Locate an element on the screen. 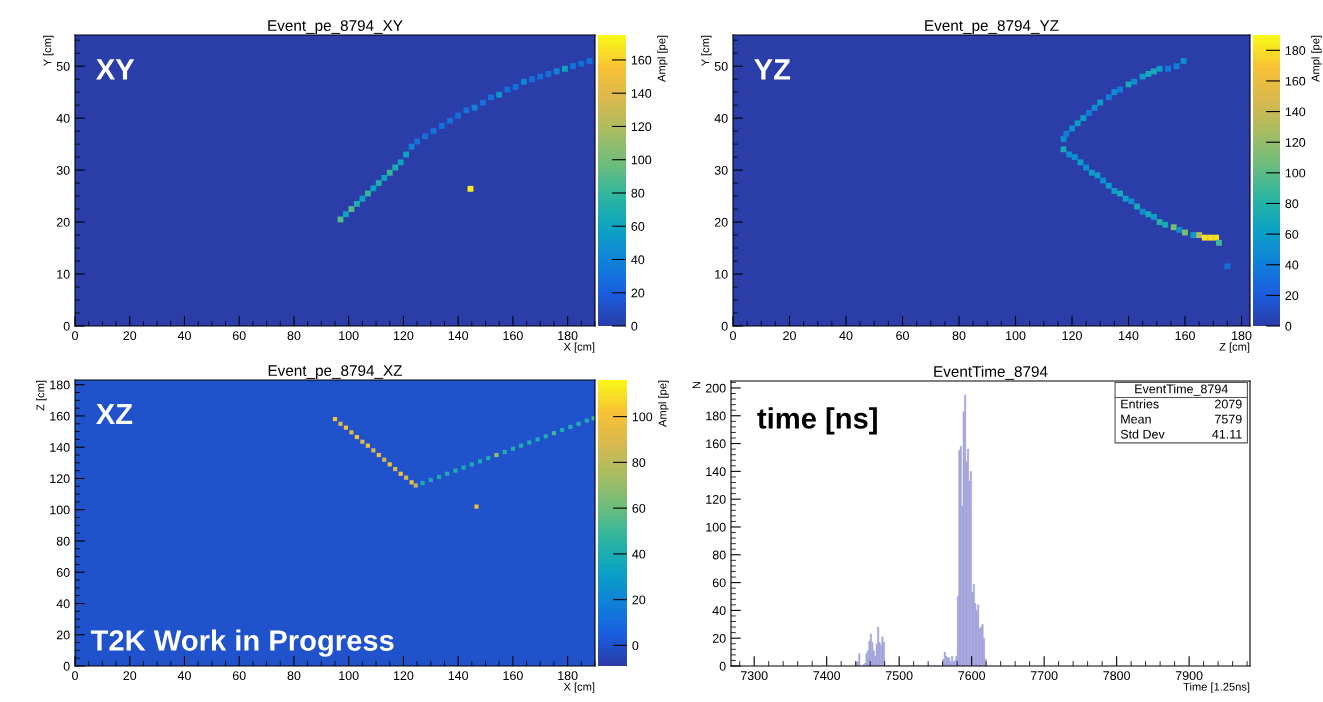 The image size is (1323, 702). annotation: 7579 is located at coordinates (1228, 419).